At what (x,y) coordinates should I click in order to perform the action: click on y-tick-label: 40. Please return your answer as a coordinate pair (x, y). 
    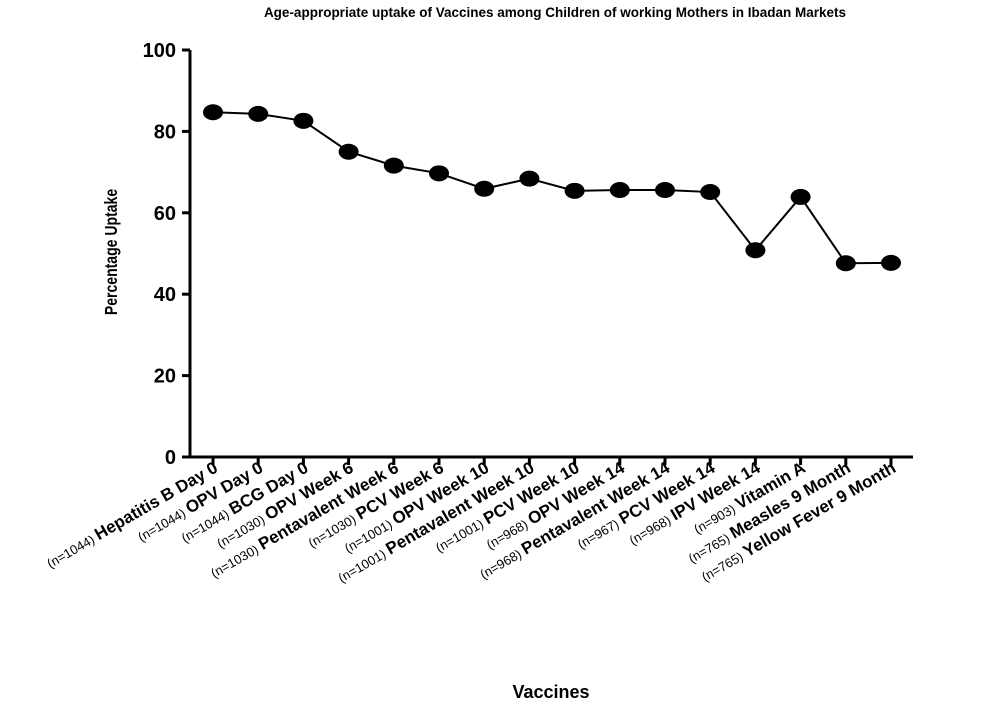
    Looking at the image, I should click on (165, 295).